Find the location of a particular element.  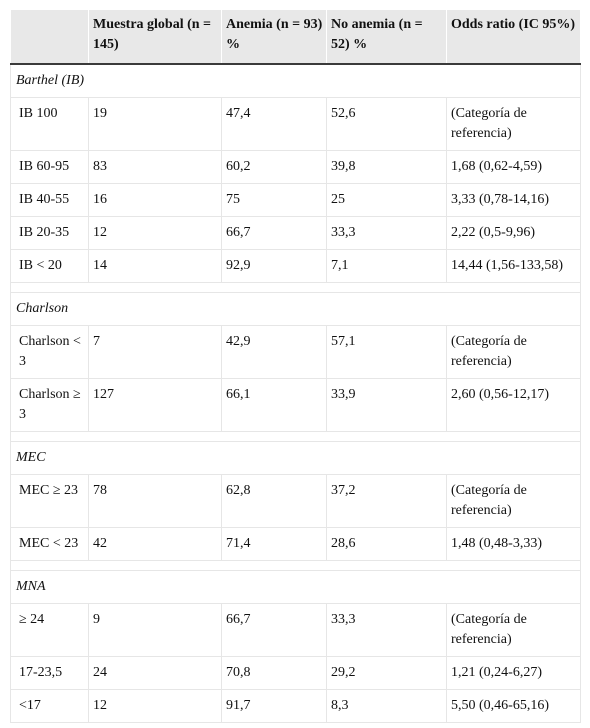

table-row: MEC < 23 42 71,4 28,6 1,48 (0,48-3,33) is located at coordinates (295, 544).